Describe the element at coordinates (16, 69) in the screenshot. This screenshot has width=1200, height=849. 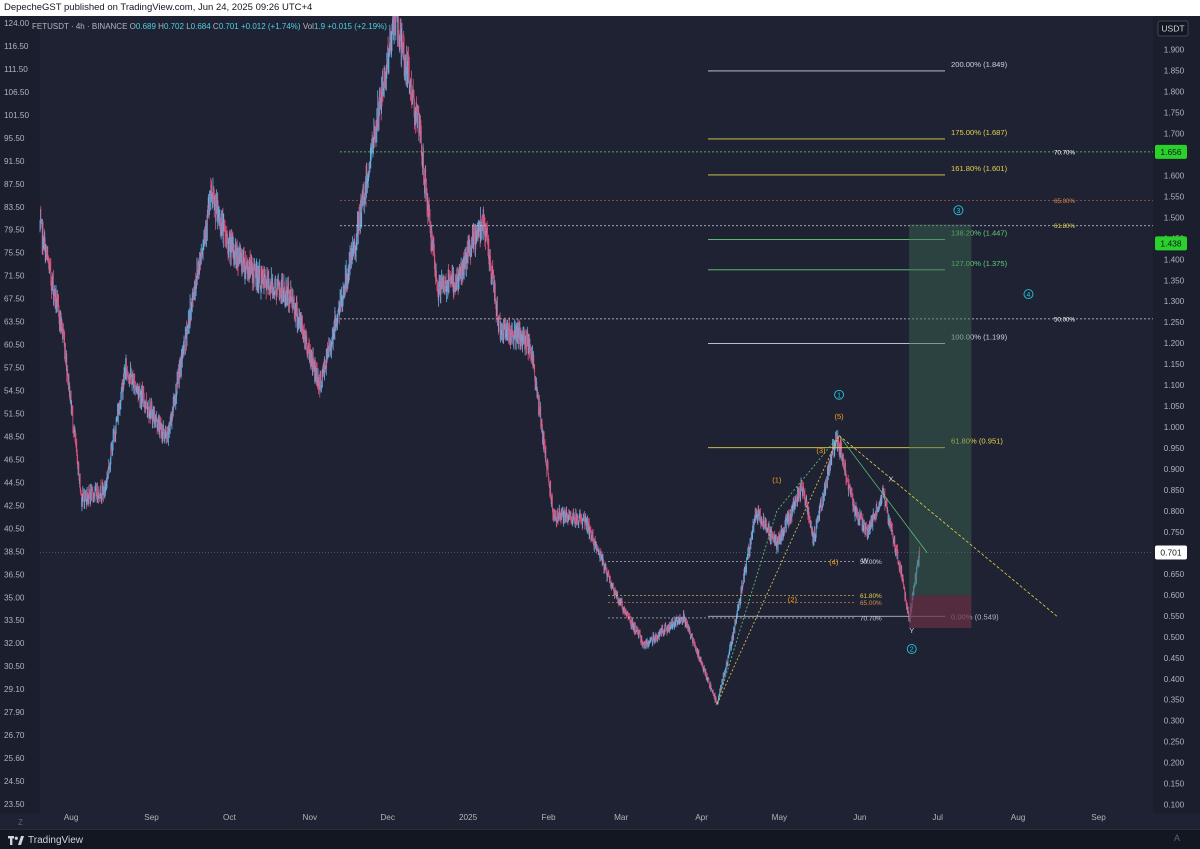
I see `left-axis-tick: 111.50` at that location.